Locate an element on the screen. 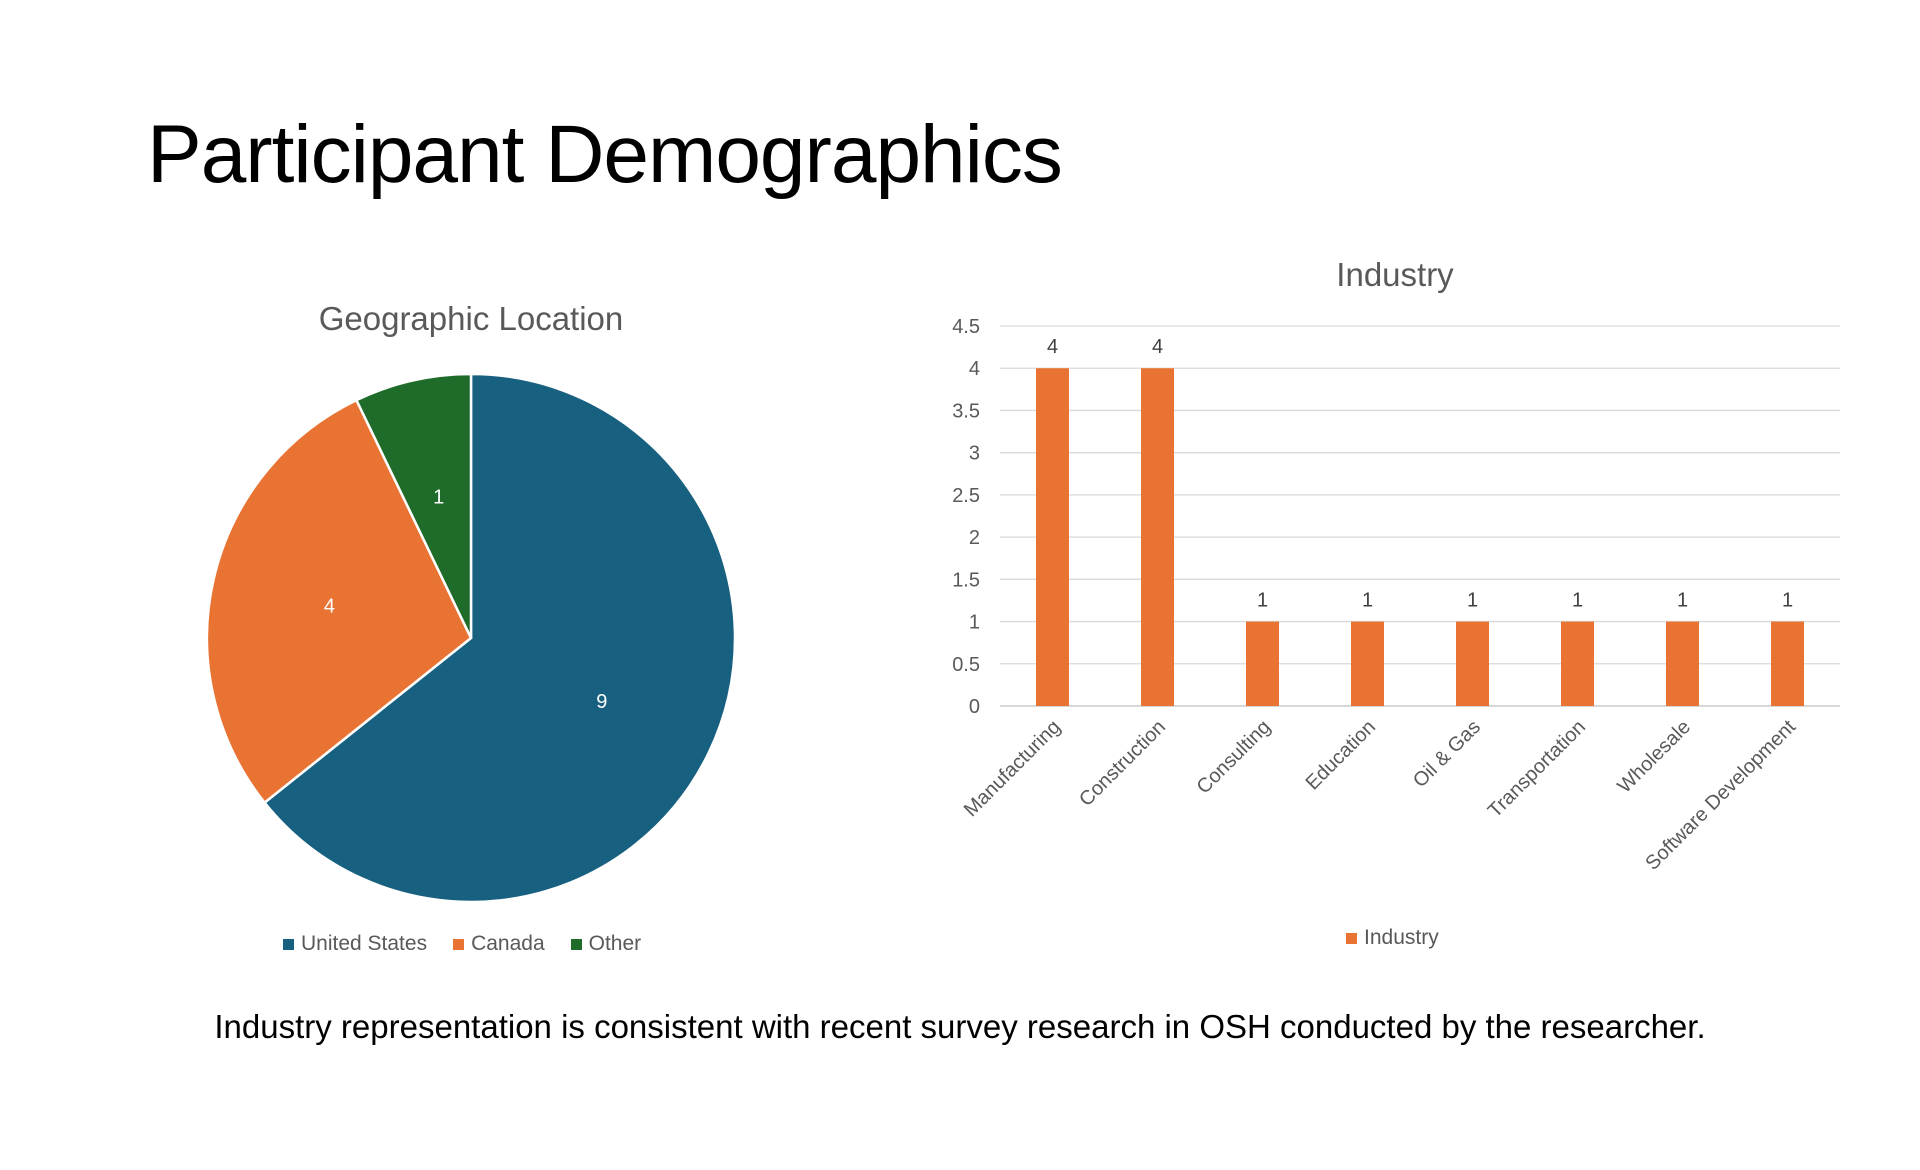 This screenshot has height=1170, width=1920. bar-legend-item-industry: Industry is located at coordinates (1392, 938).